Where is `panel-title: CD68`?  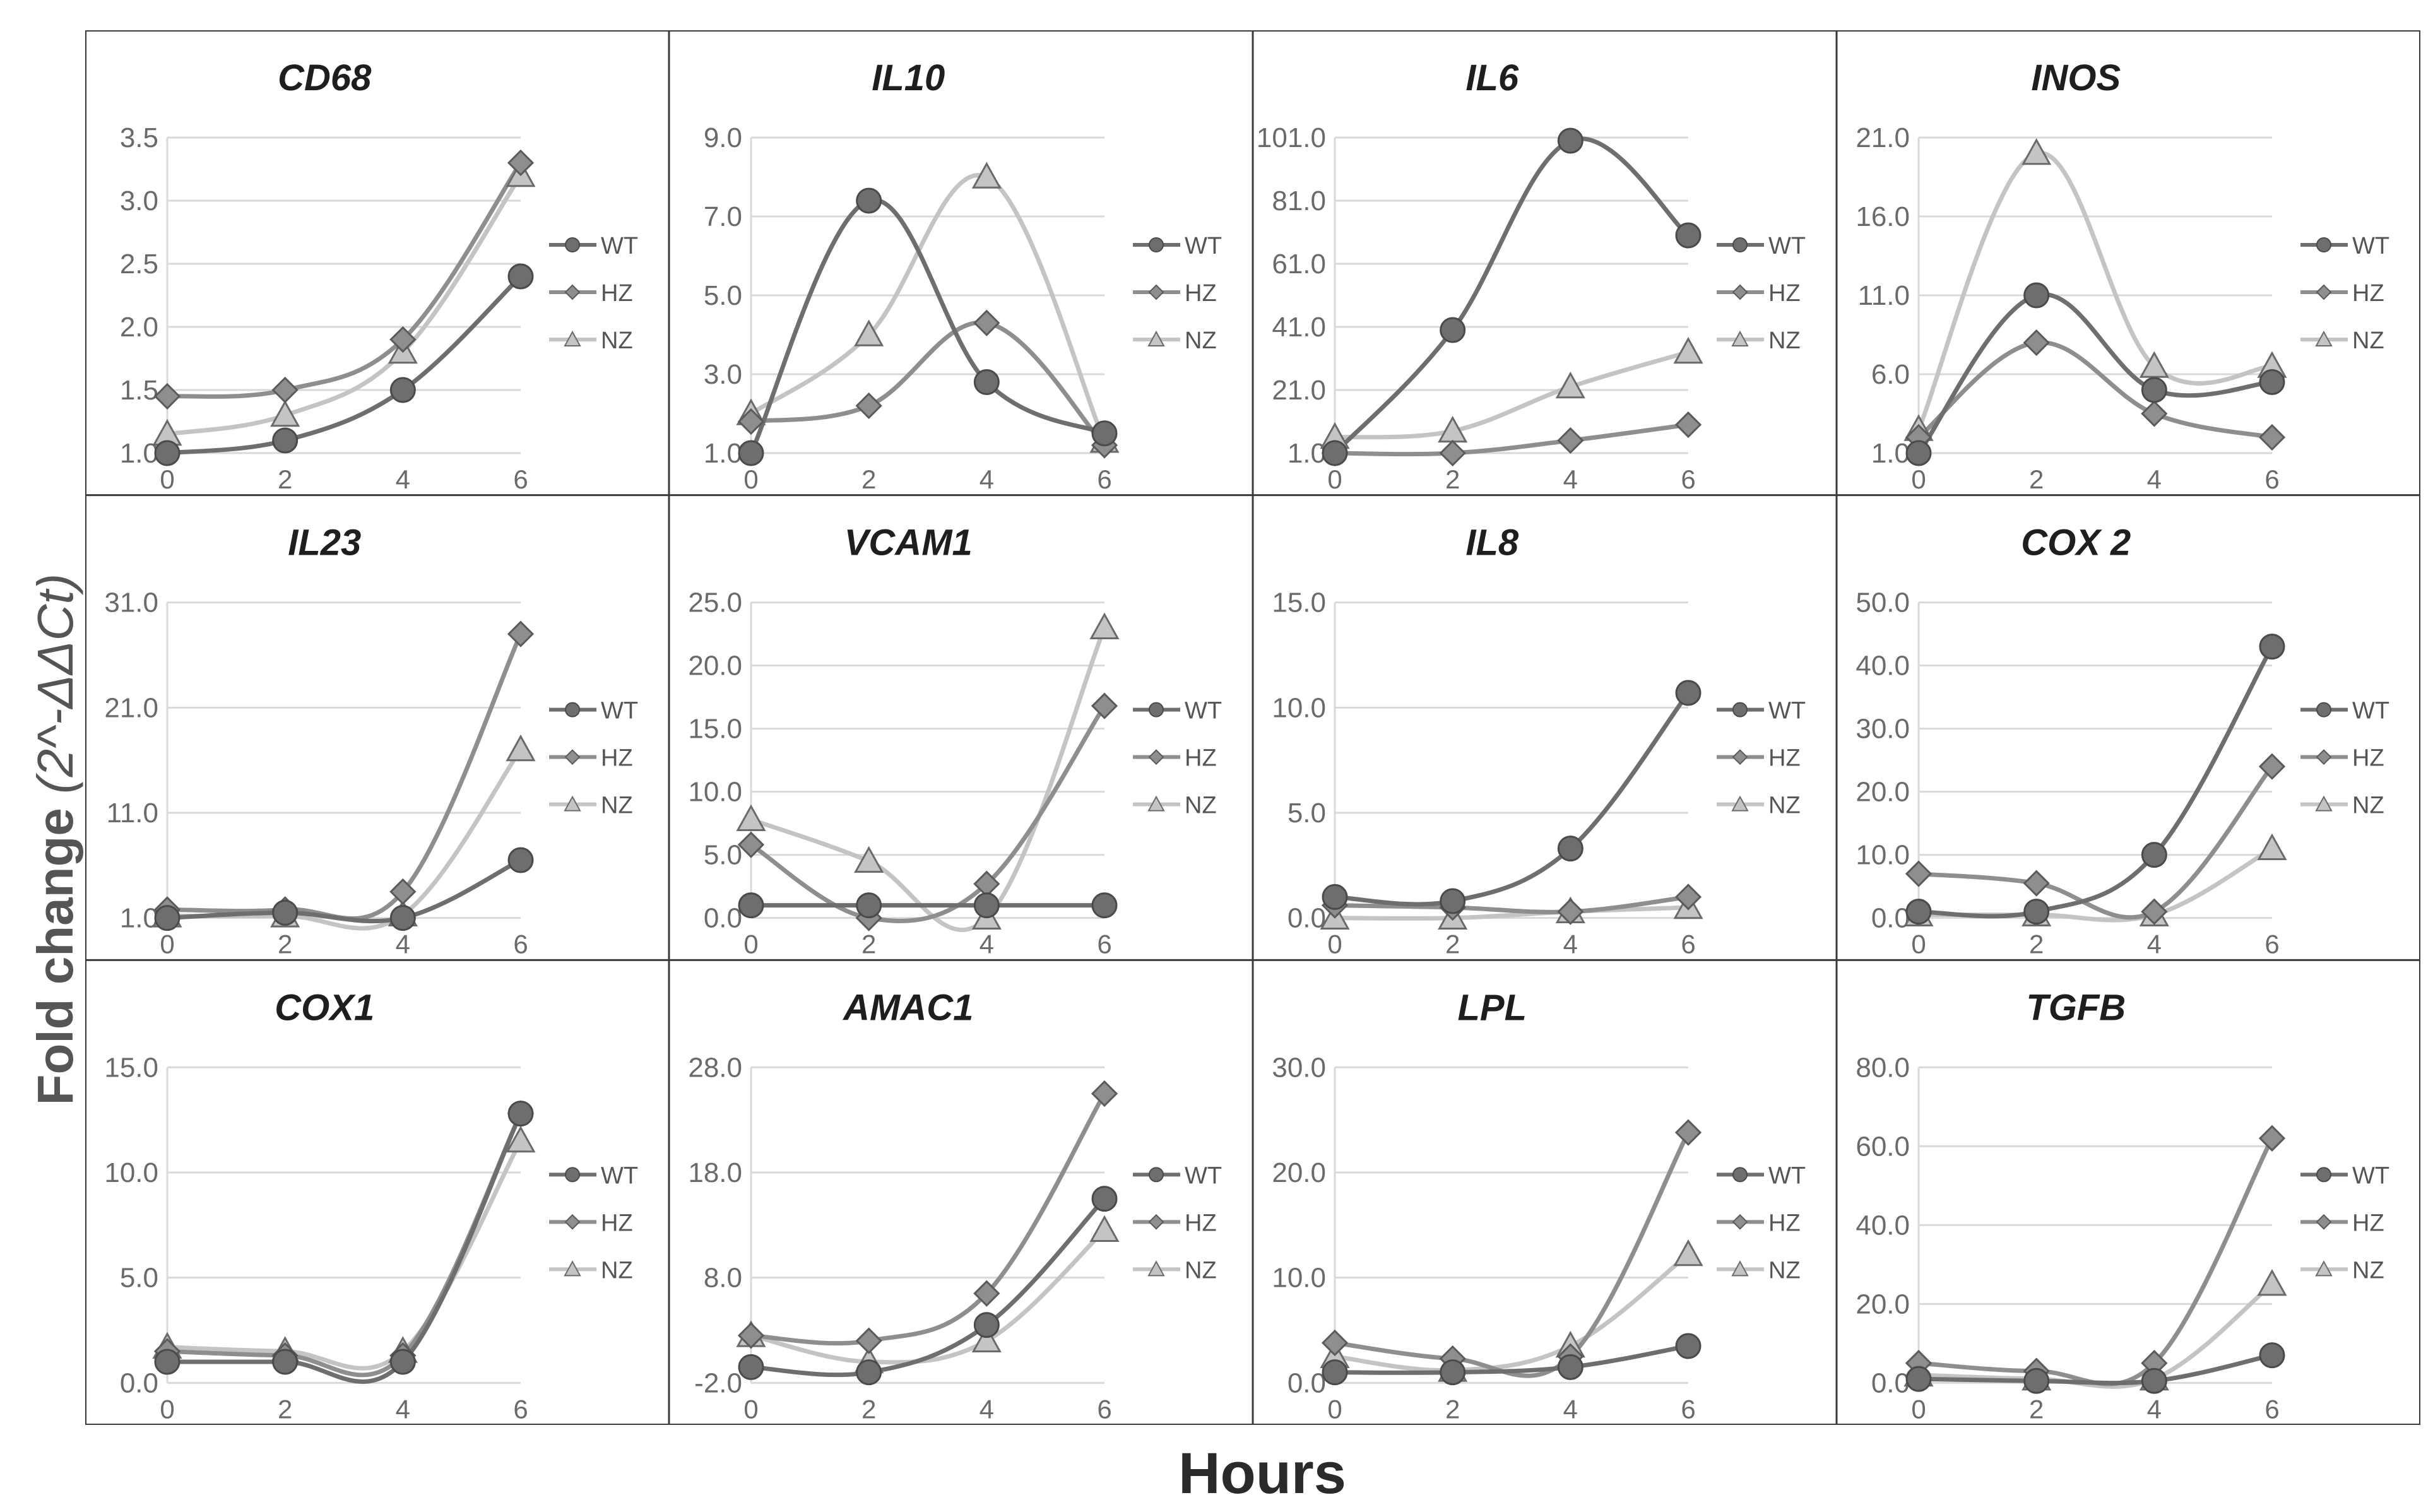 panel-title: CD68 is located at coordinates (325, 77).